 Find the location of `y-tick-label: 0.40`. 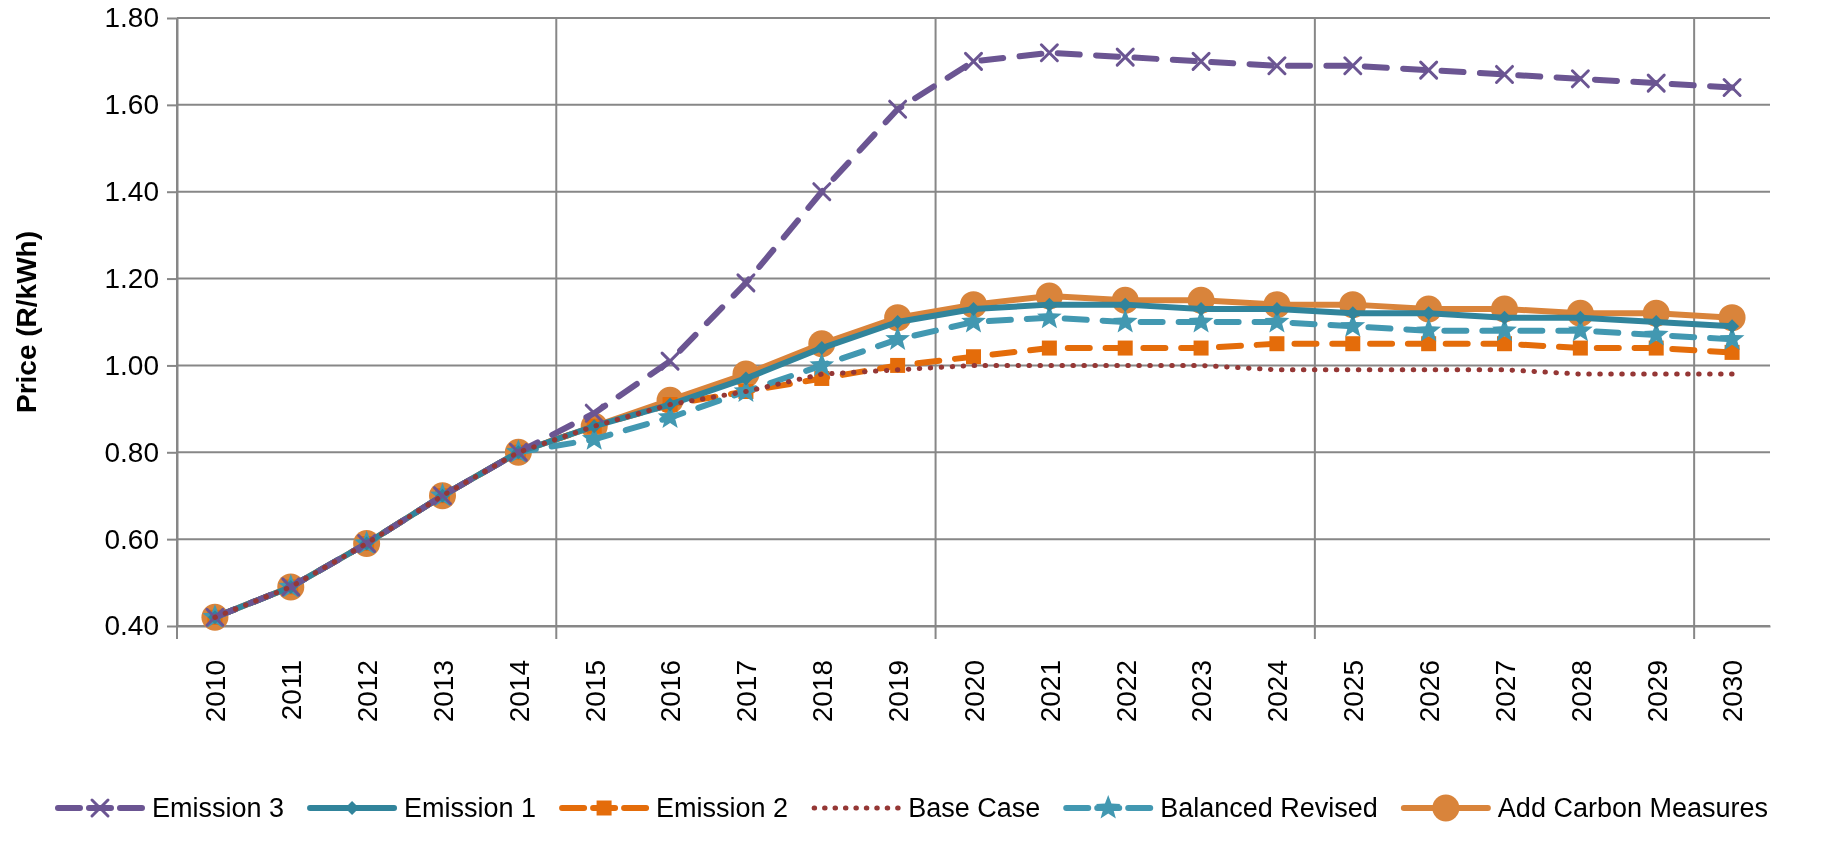

y-tick-label: 0.40 is located at coordinates (131, 626).